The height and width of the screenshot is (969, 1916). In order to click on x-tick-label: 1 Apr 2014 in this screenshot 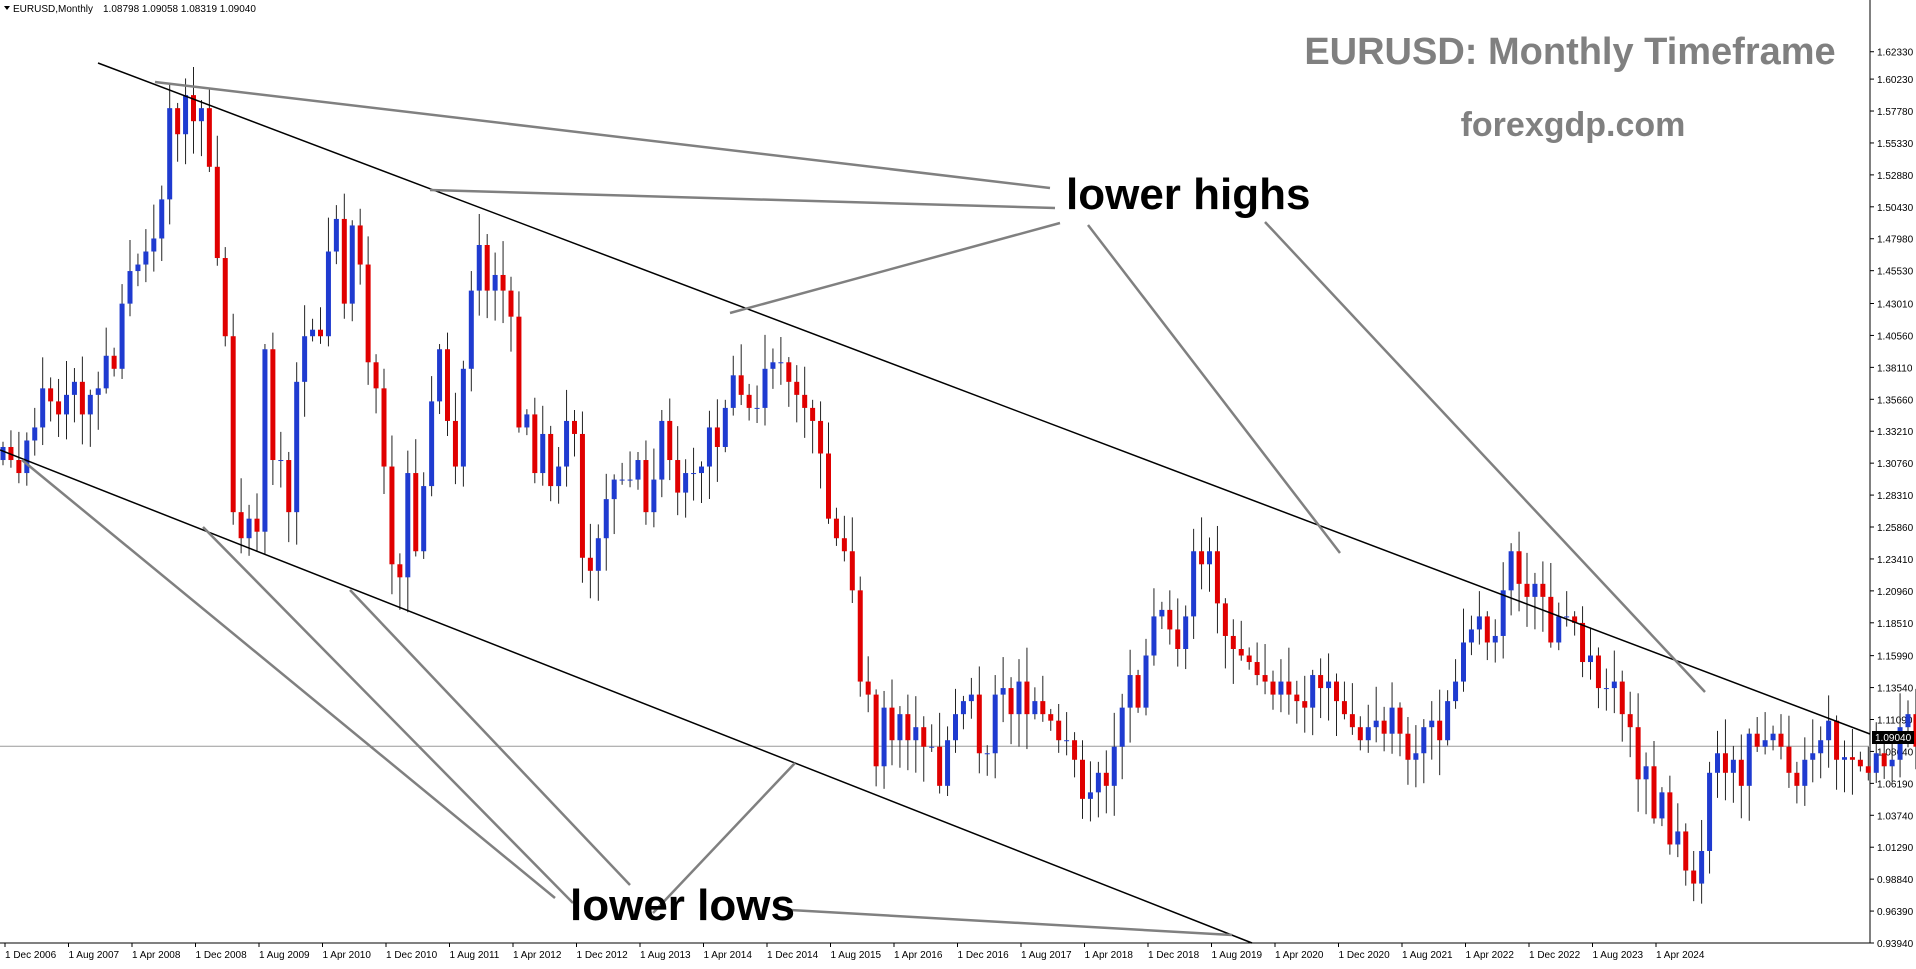, I will do `click(728, 955)`.